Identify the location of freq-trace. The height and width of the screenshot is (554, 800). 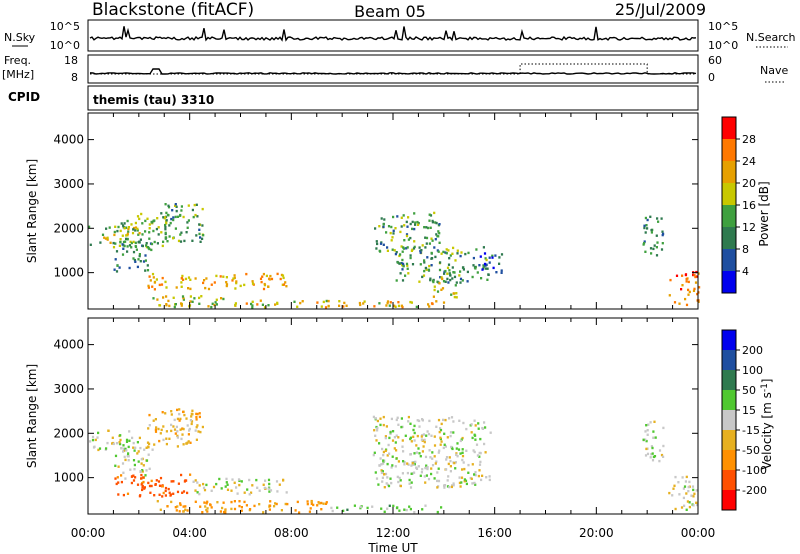
(393, 71).